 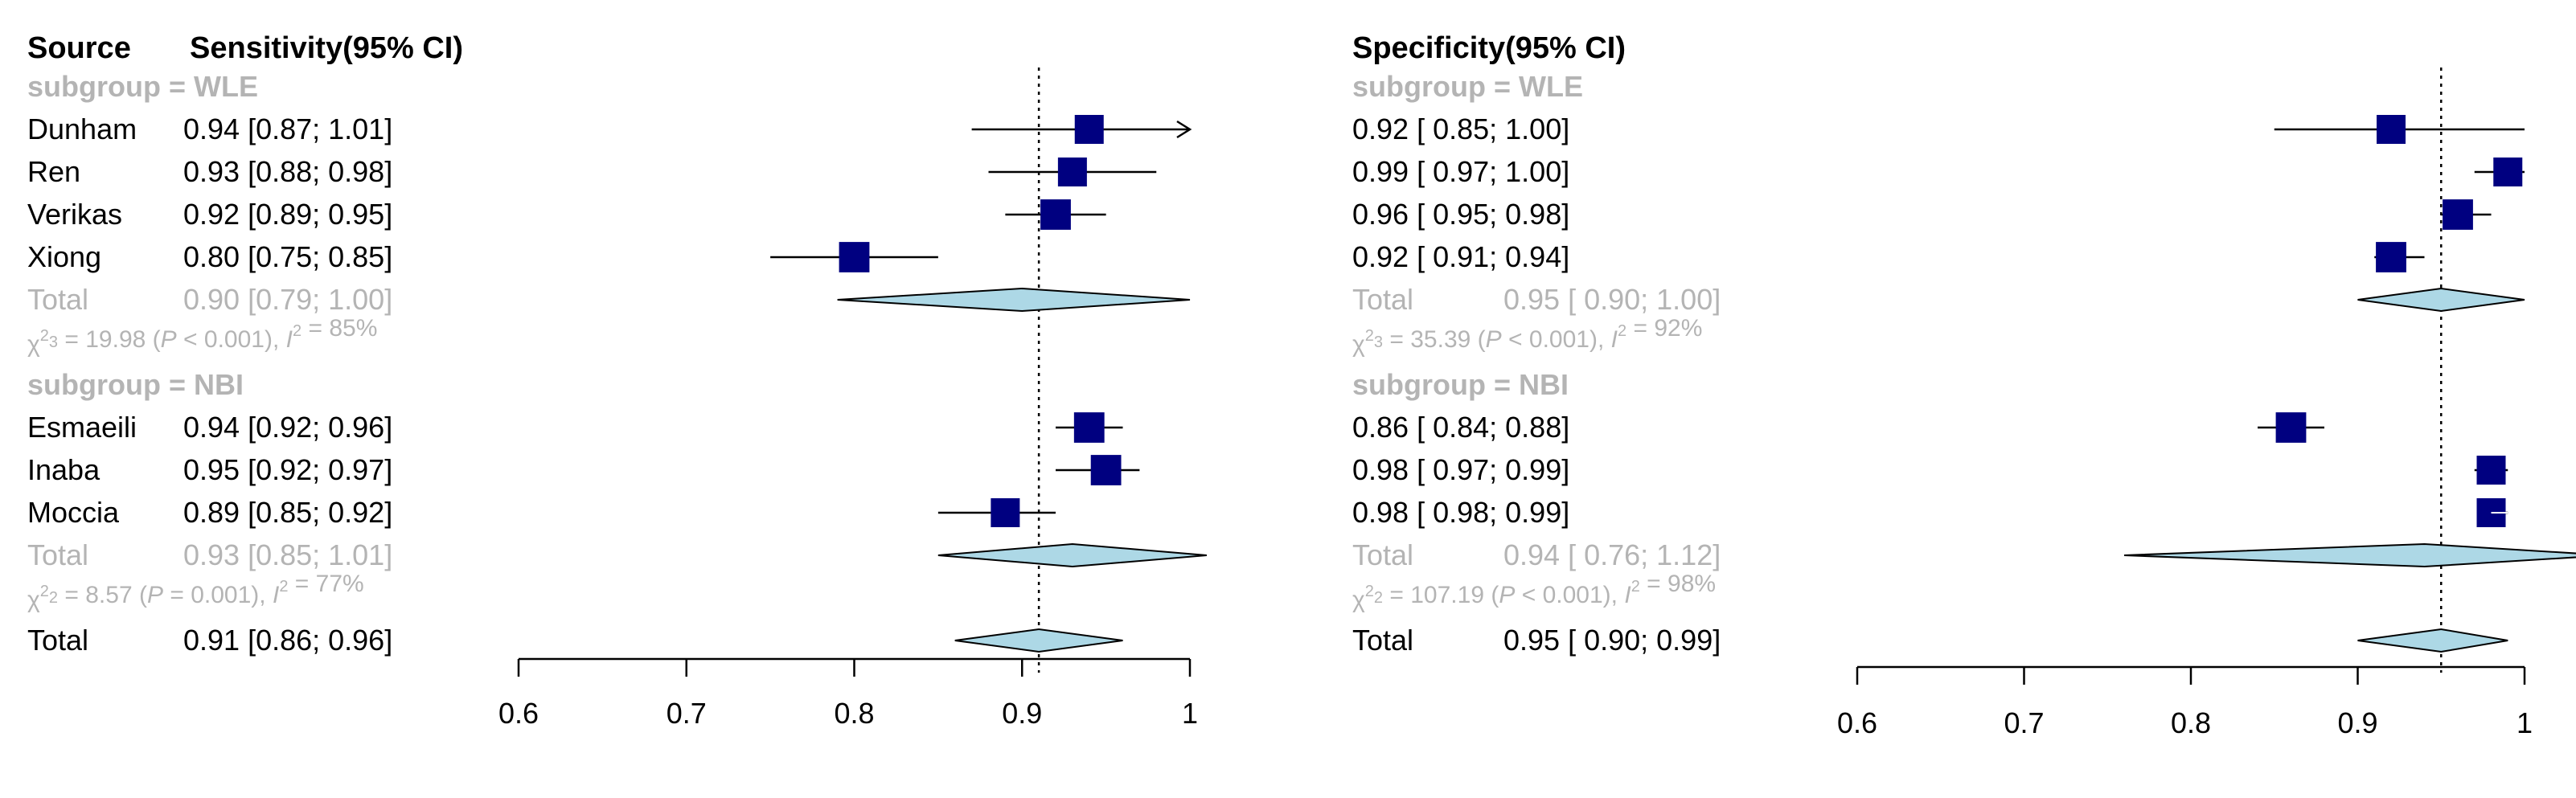 I want to click on source-column-header: Source, so click(x=79, y=48).